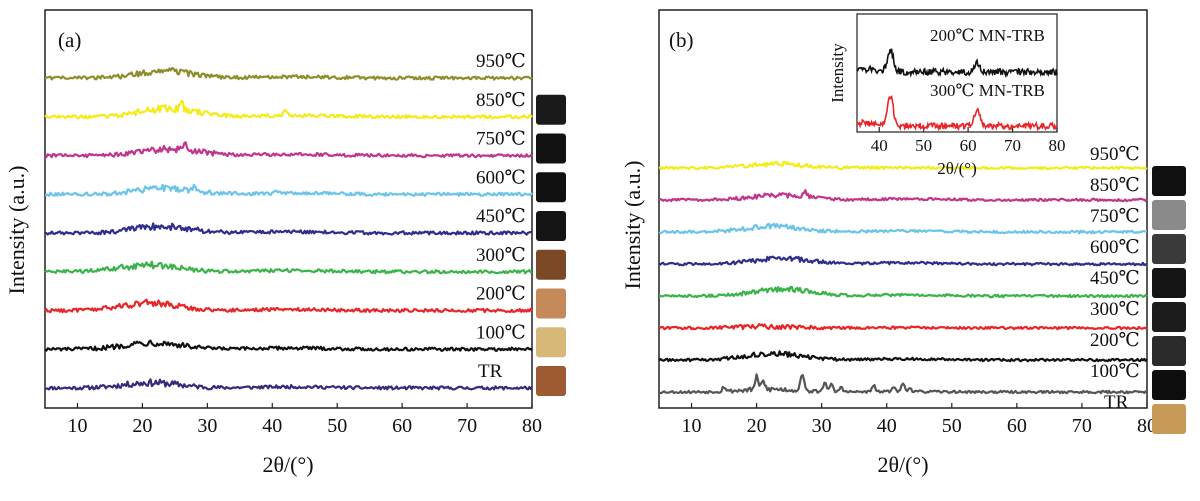 The height and width of the screenshot is (501, 1200). Describe the element at coordinates (1082, 426) in the screenshot. I see `panel-b-tick-label-70: 70` at that location.